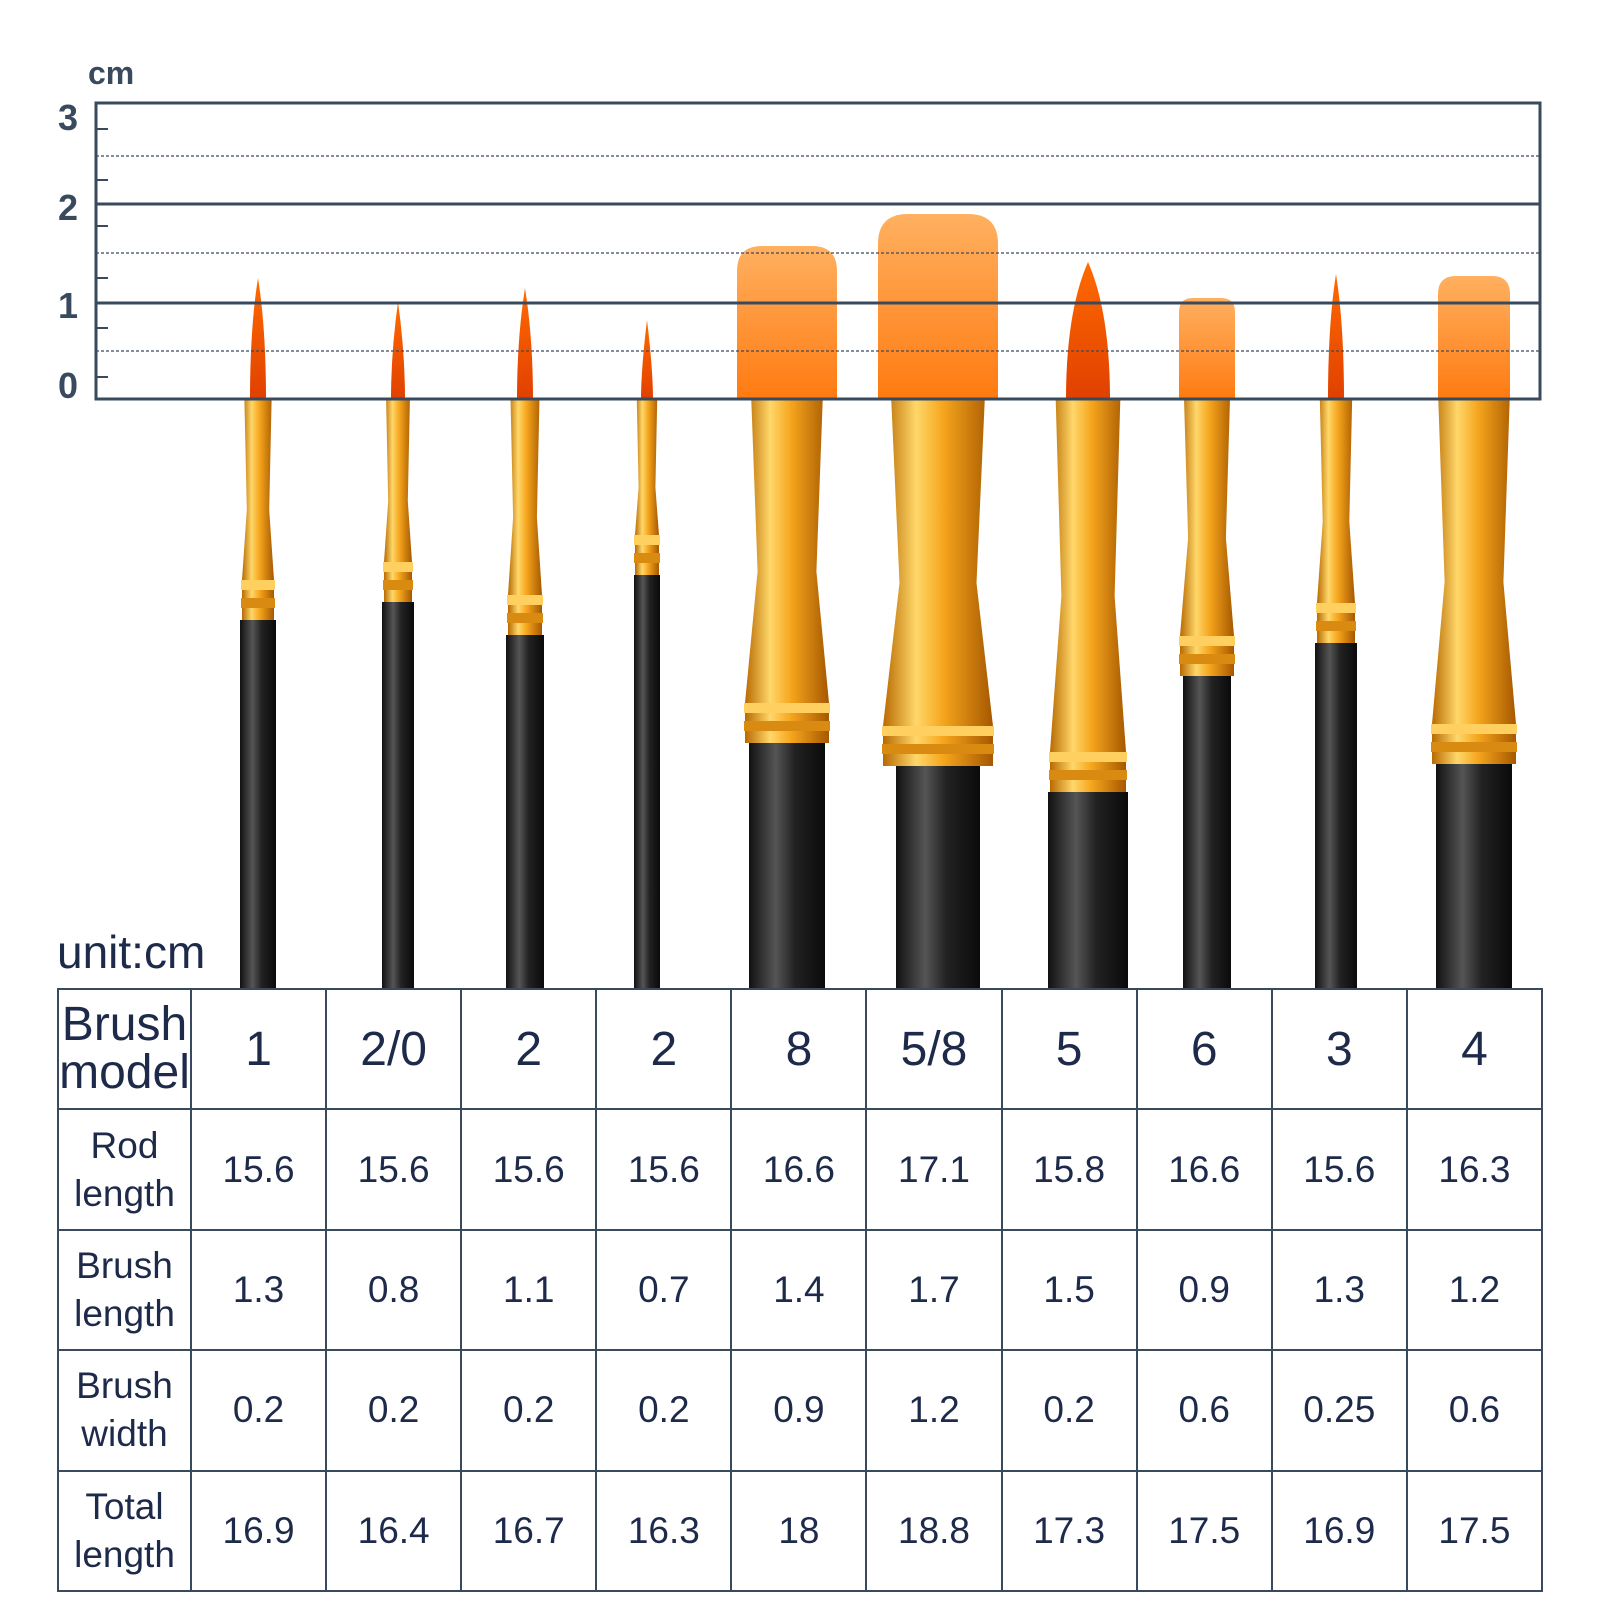 The image size is (1600, 1600). Describe the element at coordinates (1204, 1410) in the screenshot. I see `table-cell: 0.6` at that location.